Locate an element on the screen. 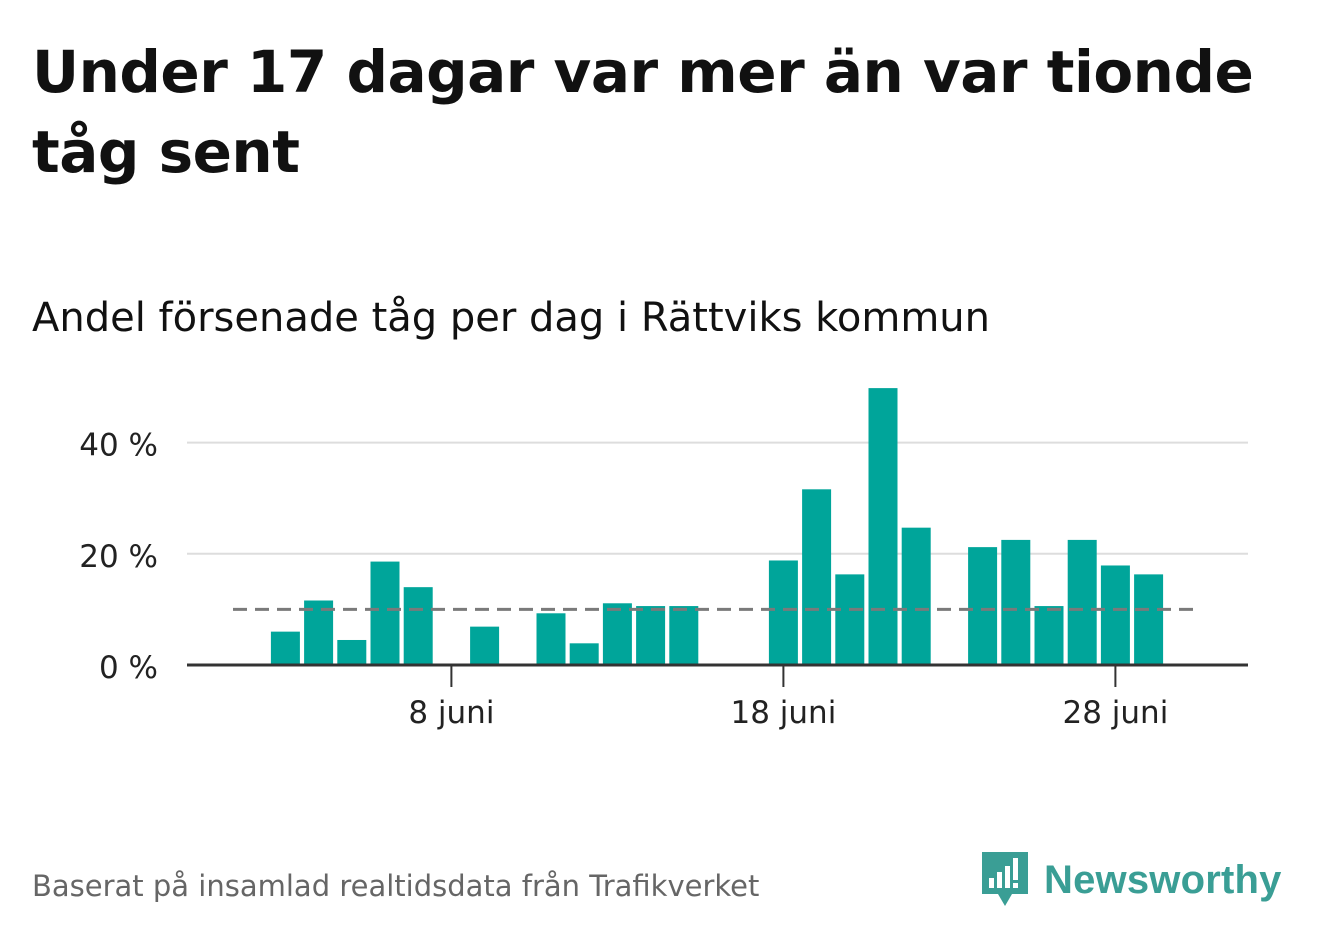 The height and width of the screenshot is (939, 1322). newsworthy-logo: Newsworthy is located at coordinates (1131, 880).